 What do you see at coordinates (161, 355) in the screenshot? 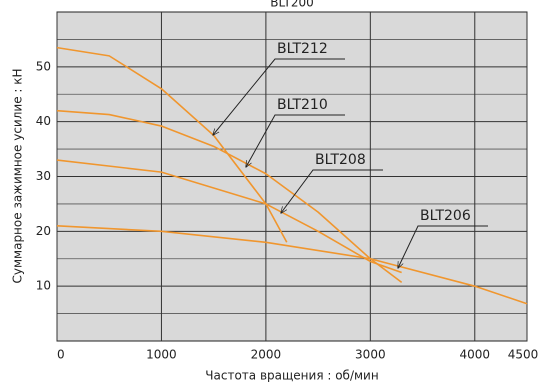
I see `x-tick-label: 1000` at bounding box center [161, 355].